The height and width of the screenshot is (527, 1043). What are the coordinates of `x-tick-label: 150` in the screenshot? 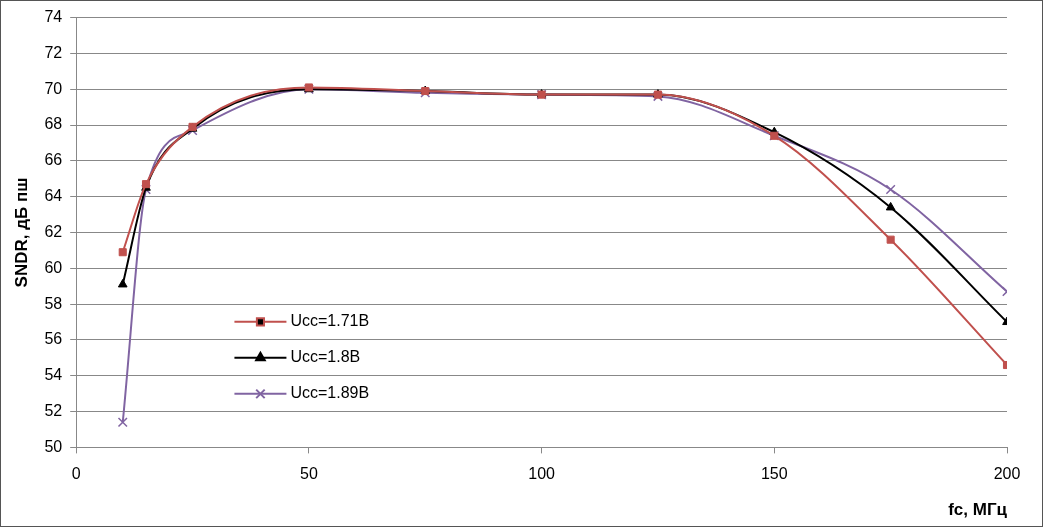 It's located at (774, 474).